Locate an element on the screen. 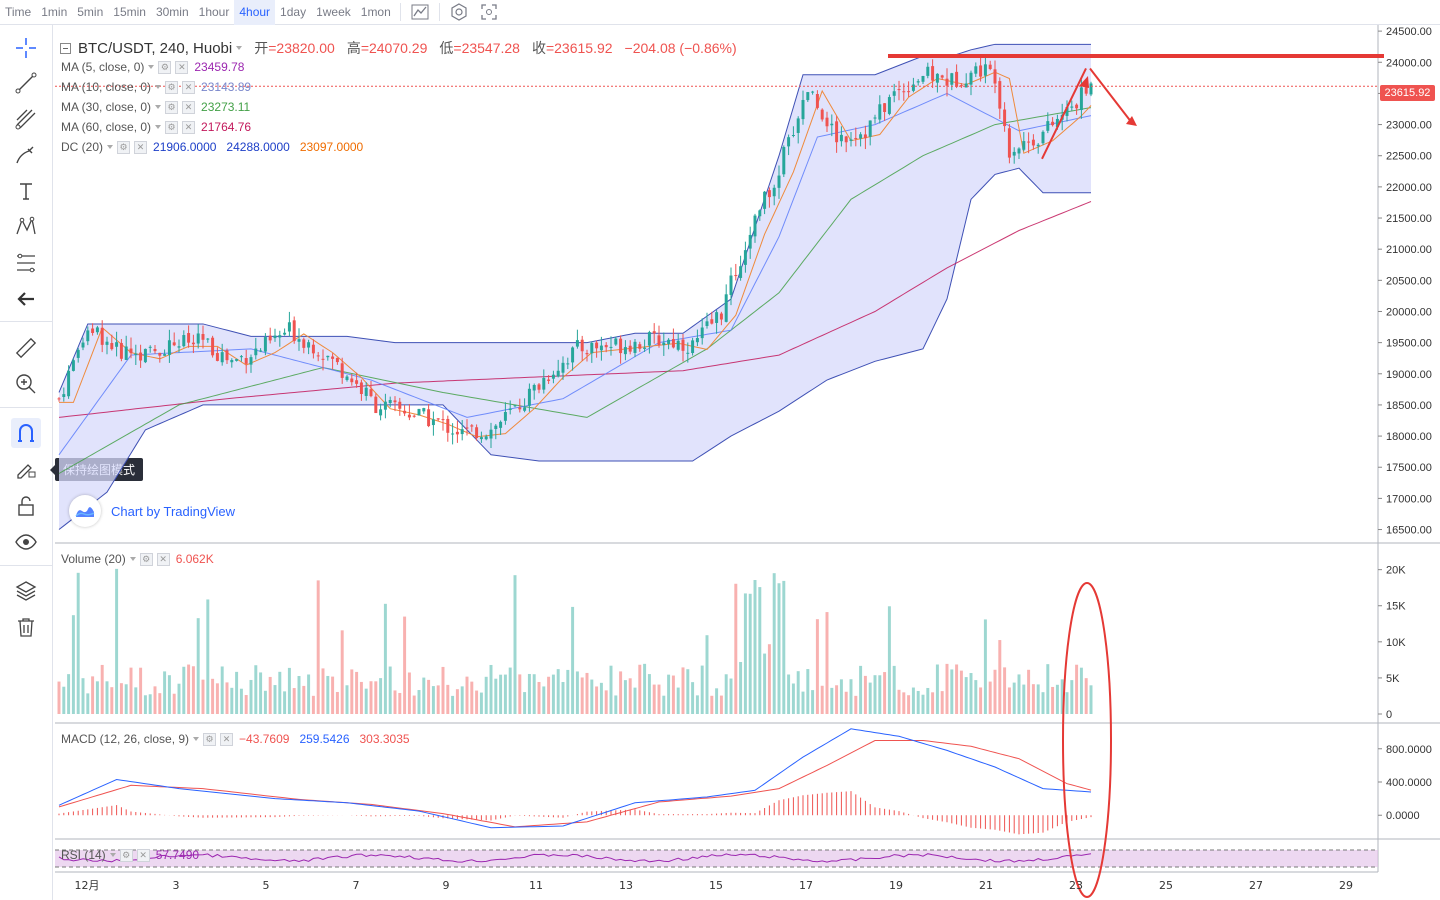 This screenshot has height=900, width=1440. ma30-label: MA (30, close, 0) is located at coordinates (106, 107).